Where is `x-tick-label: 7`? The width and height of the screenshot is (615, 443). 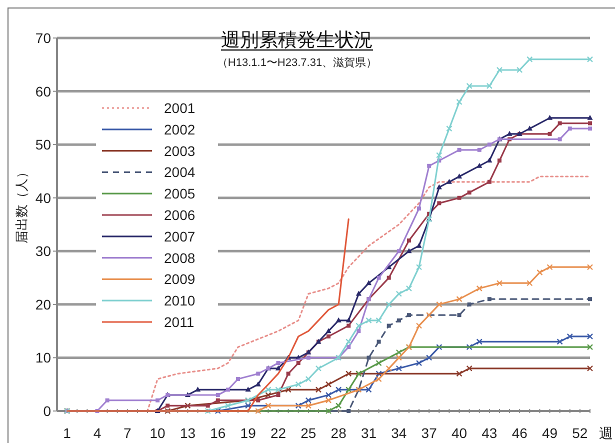
x-tick-label: 7 is located at coordinates (128, 433).